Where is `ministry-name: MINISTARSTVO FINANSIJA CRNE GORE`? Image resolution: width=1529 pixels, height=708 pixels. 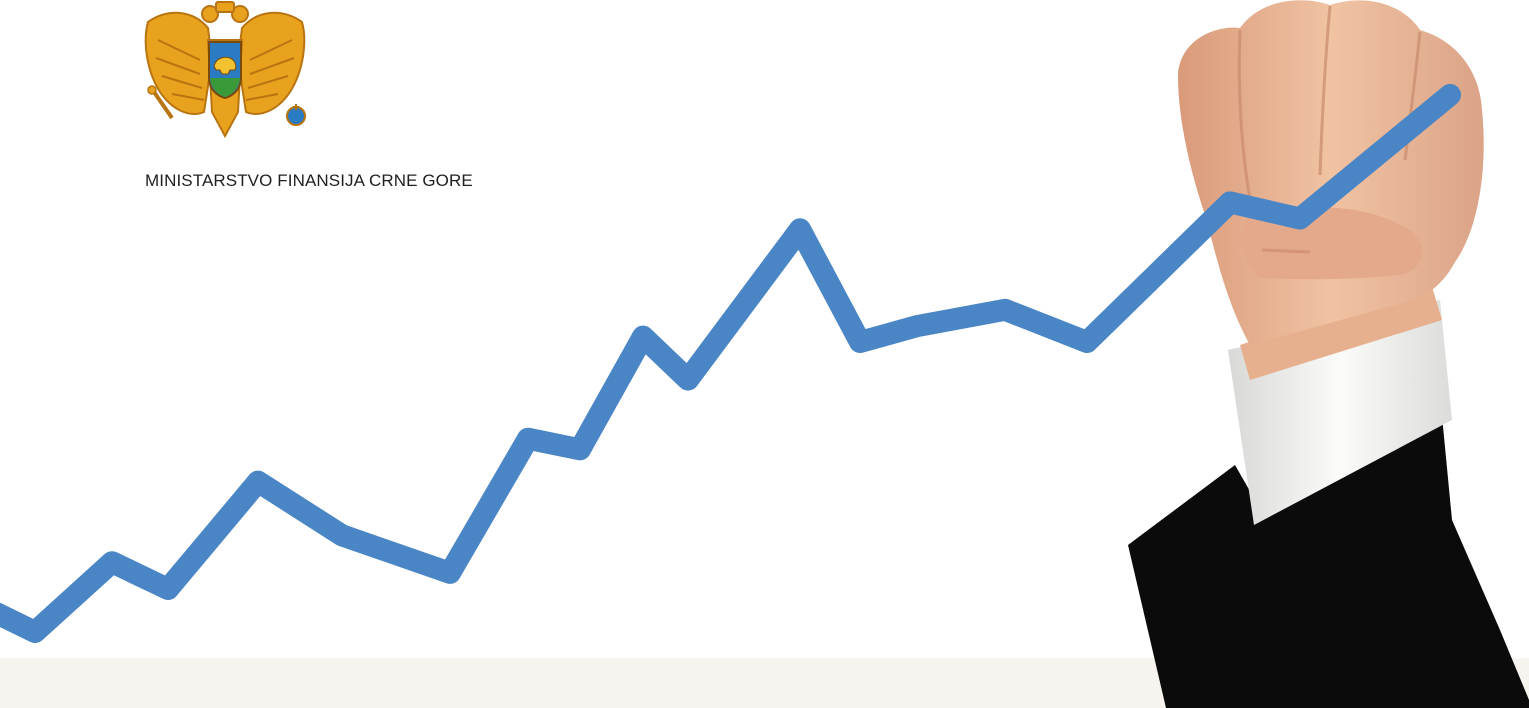 ministry-name: MINISTARSTVO FINANSIJA CRNE GORE is located at coordinates (309, 180).